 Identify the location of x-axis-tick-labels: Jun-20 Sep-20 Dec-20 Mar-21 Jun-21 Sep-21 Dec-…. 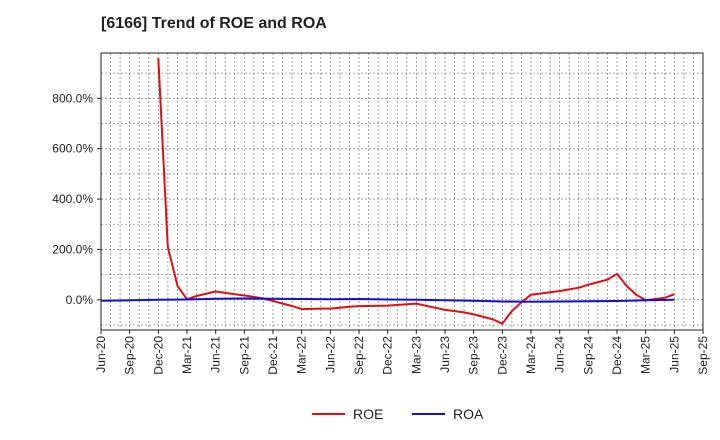
(402, 352).